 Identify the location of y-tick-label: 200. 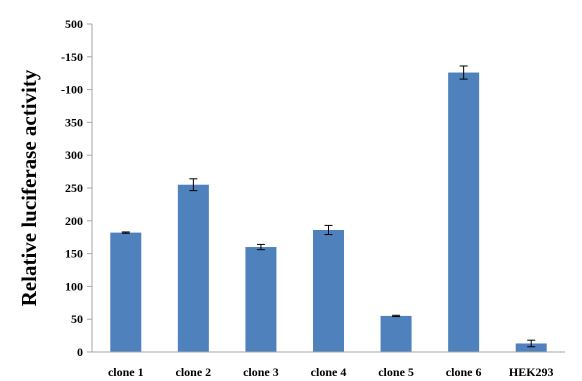
(74, 221).